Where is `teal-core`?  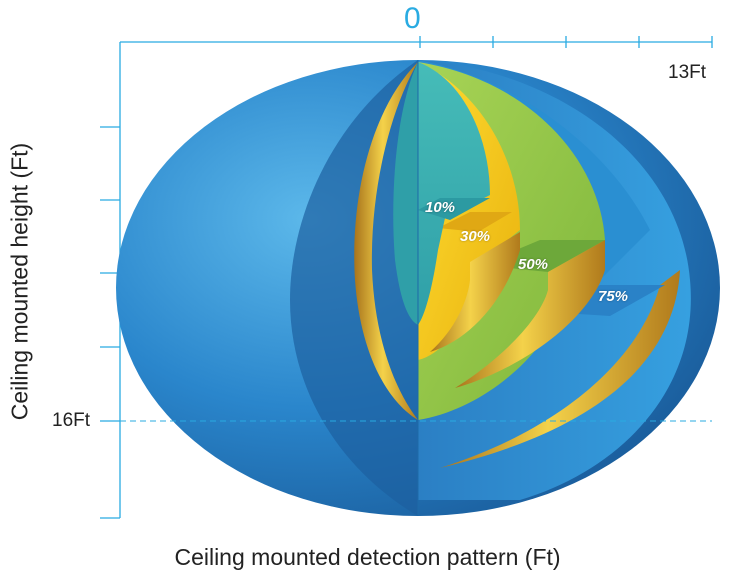
teal-core is located at coordinates (454, 193).